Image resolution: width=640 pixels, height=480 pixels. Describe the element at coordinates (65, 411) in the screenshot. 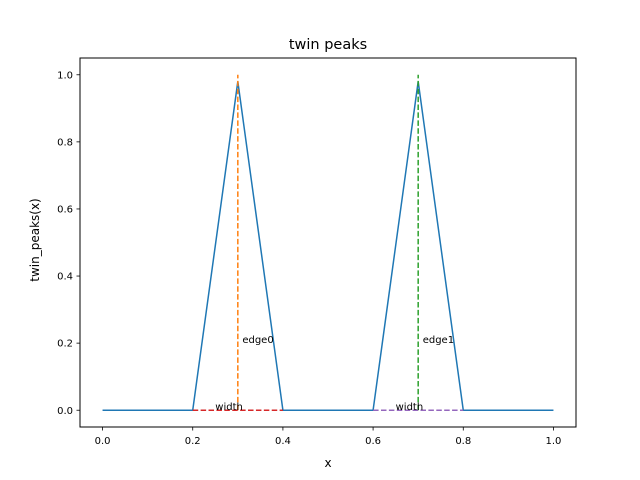

I see `y-tick-label: 0.0` at that location.